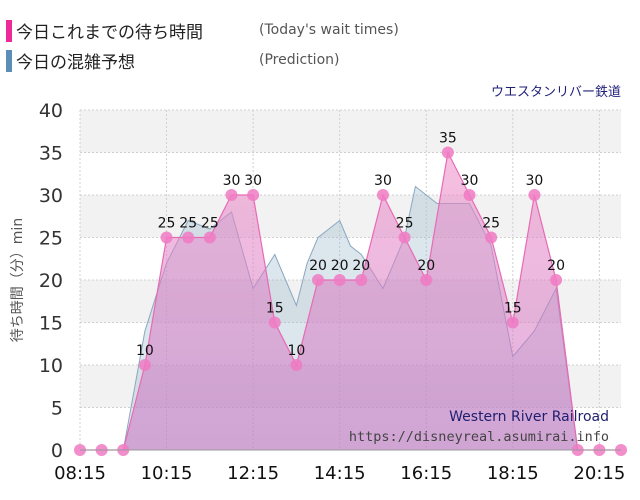 The image size is (640, 500). What do you see at coordinates (51, 324) in the screenshot?
I see `y-tick-label: 15` at bounding box center [51, 324].